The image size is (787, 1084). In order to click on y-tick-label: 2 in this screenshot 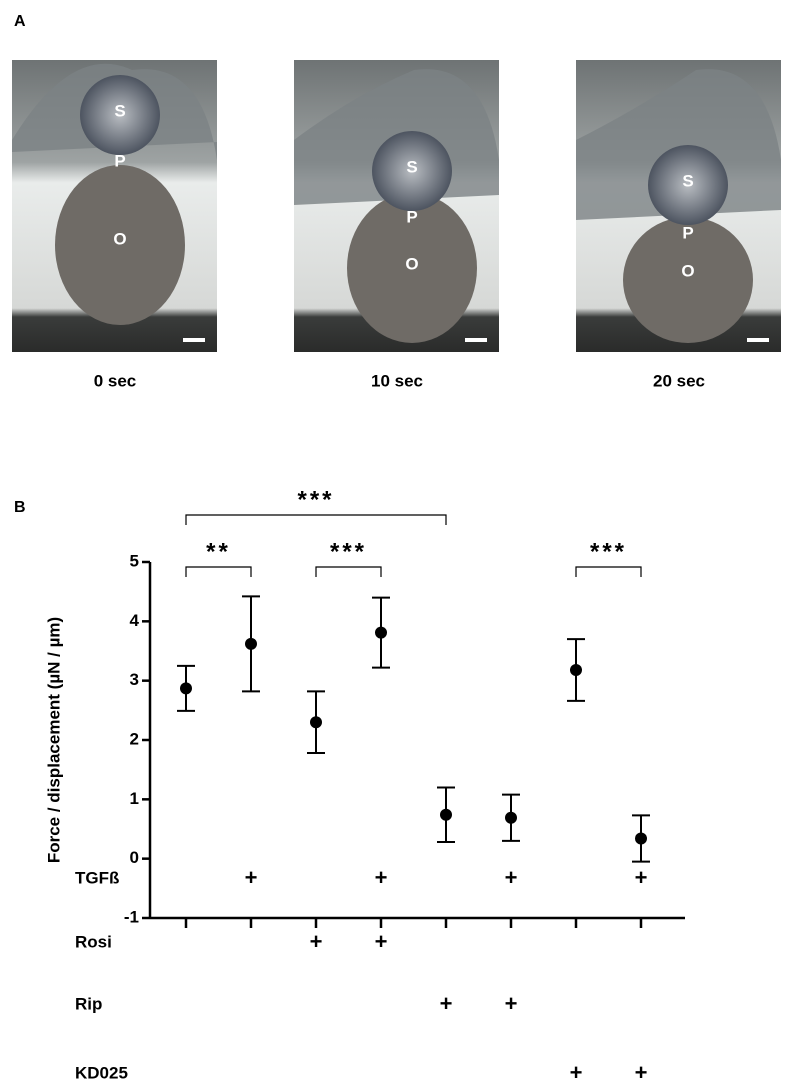, I will do `click(134, 738)`.